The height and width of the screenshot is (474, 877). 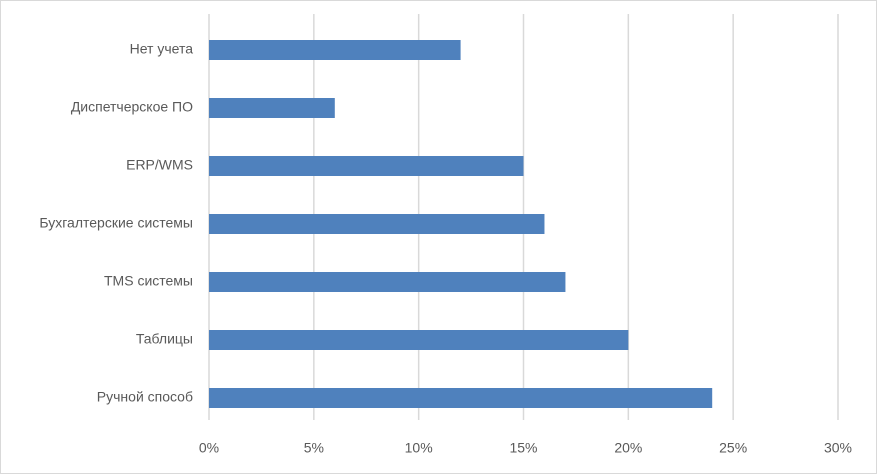 What do you see at coordinates (148, 281) in the screenshot?
I see `y-tick-label: TMS системы` at bounding box center [148, 281].